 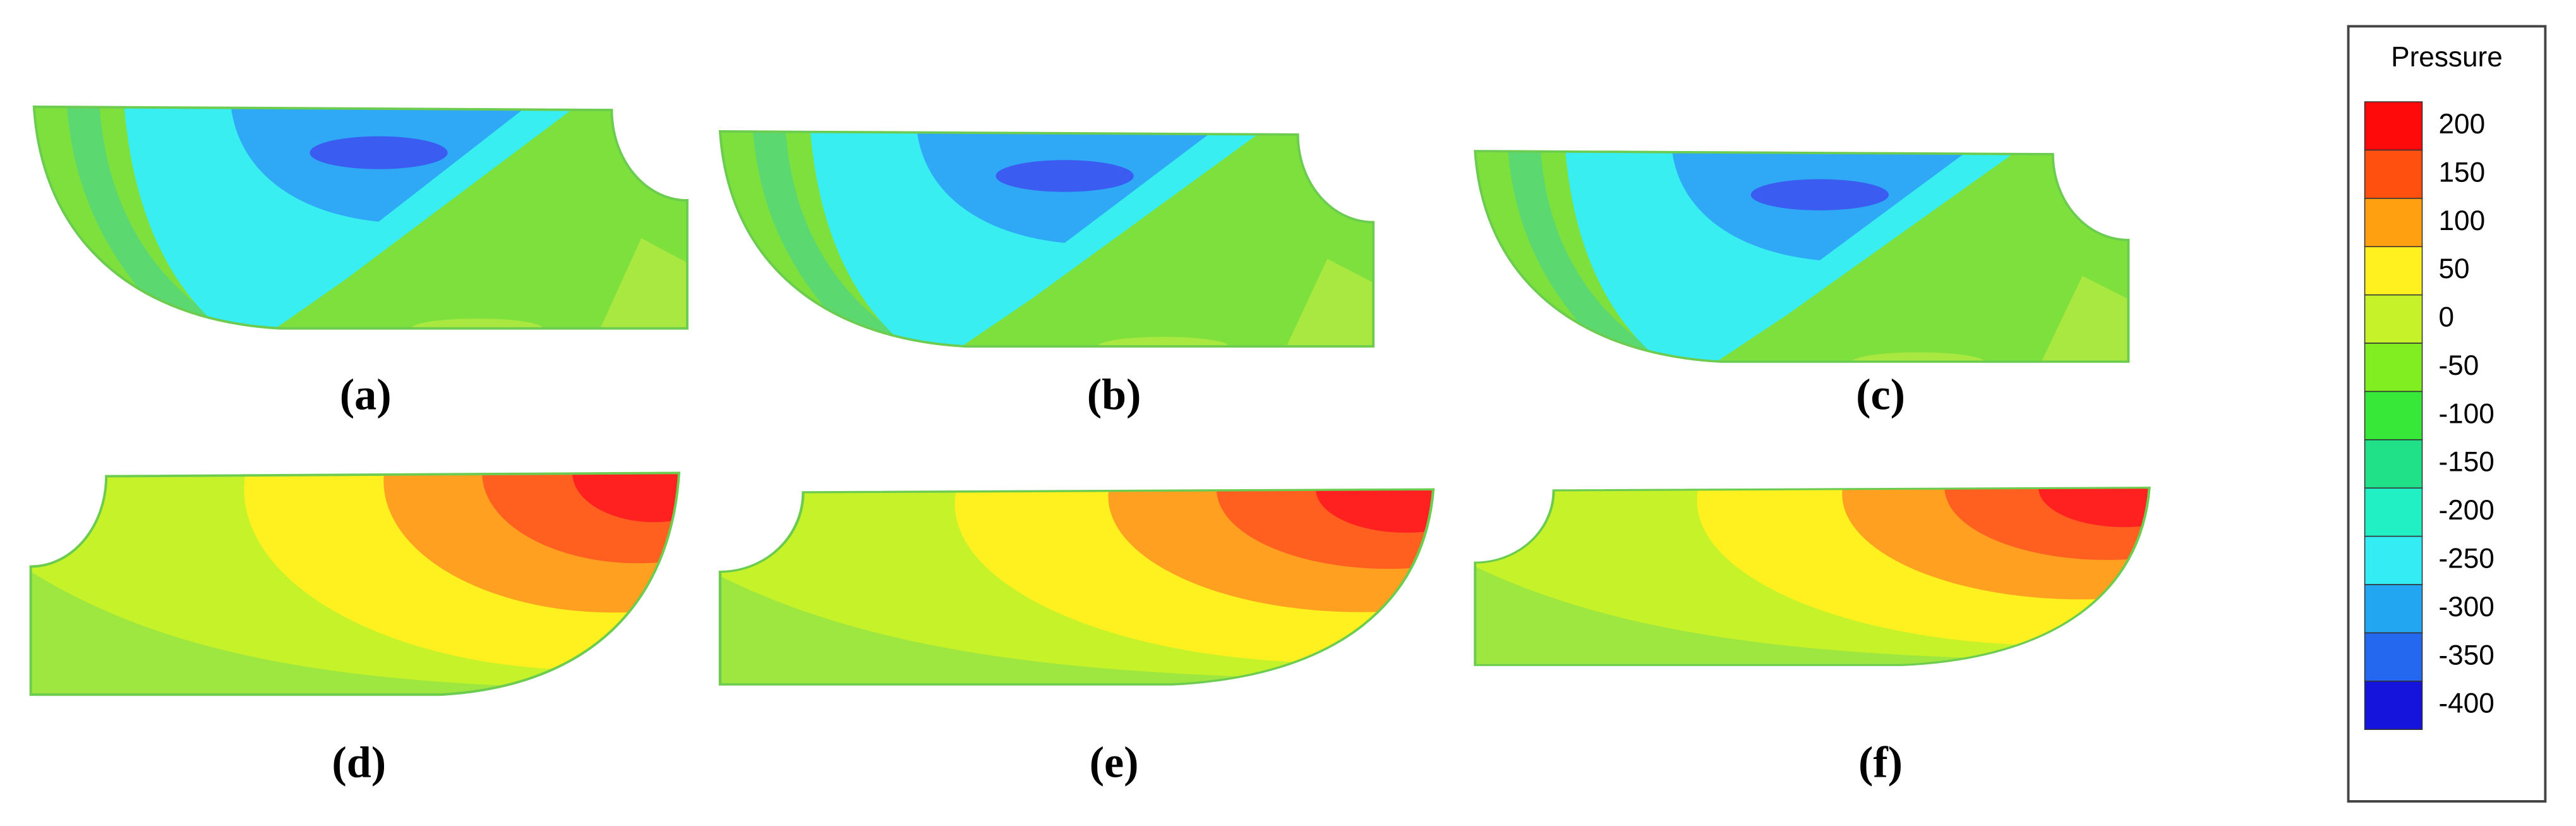 What do you see at coordinates (2458, 366) in the screenshot?
I see `legend-label: -50` at bounding box center [2458, 366].